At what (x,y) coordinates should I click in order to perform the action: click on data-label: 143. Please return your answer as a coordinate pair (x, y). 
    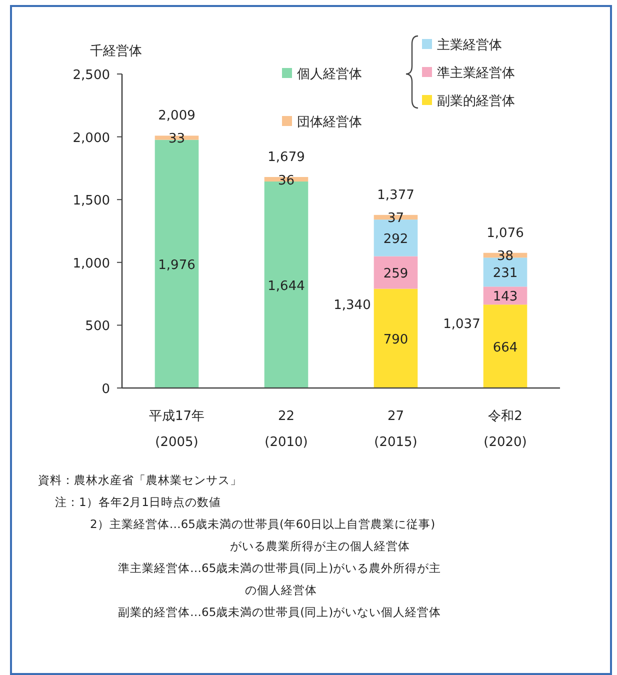
    Looking at the image, I should click on (505, 297).